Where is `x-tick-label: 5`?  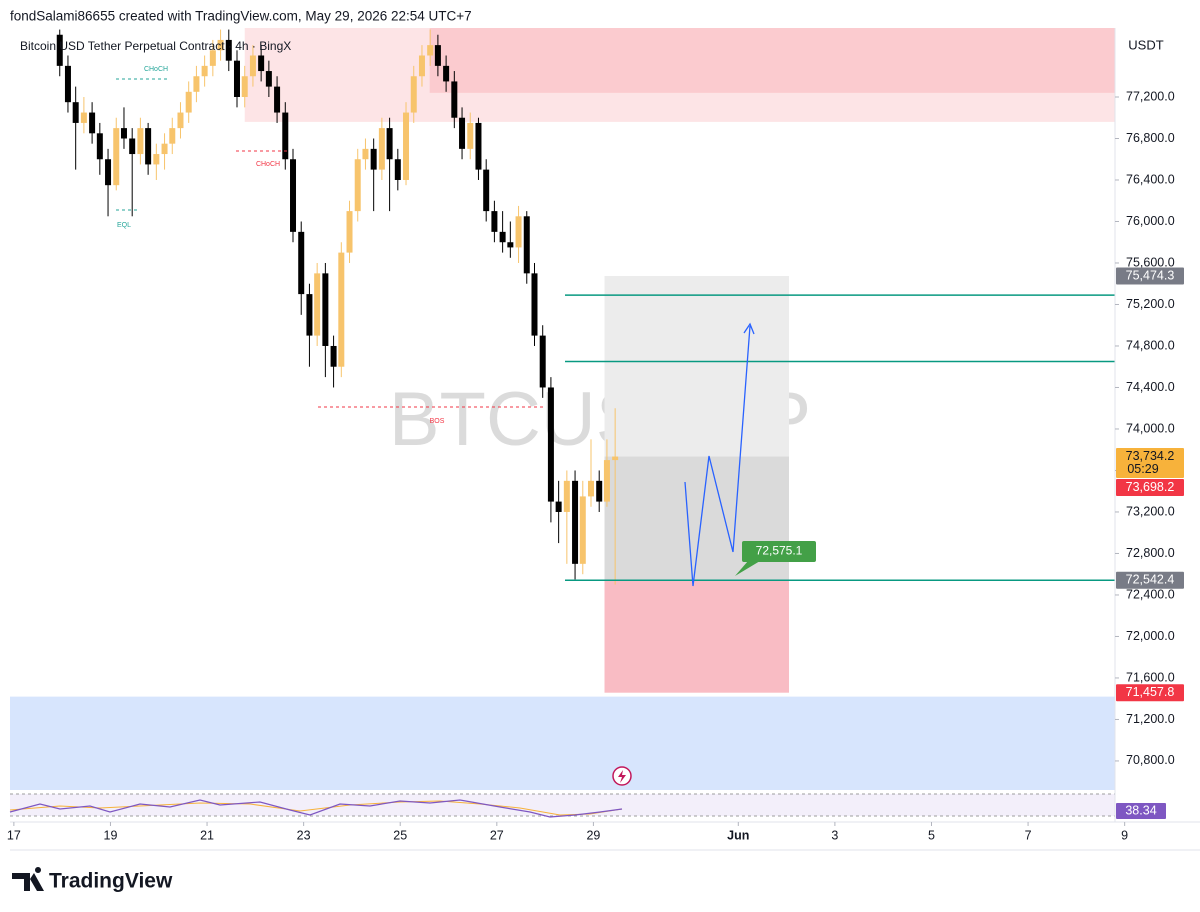 x-tick-label: 5 is located at coordinates (931, 835).